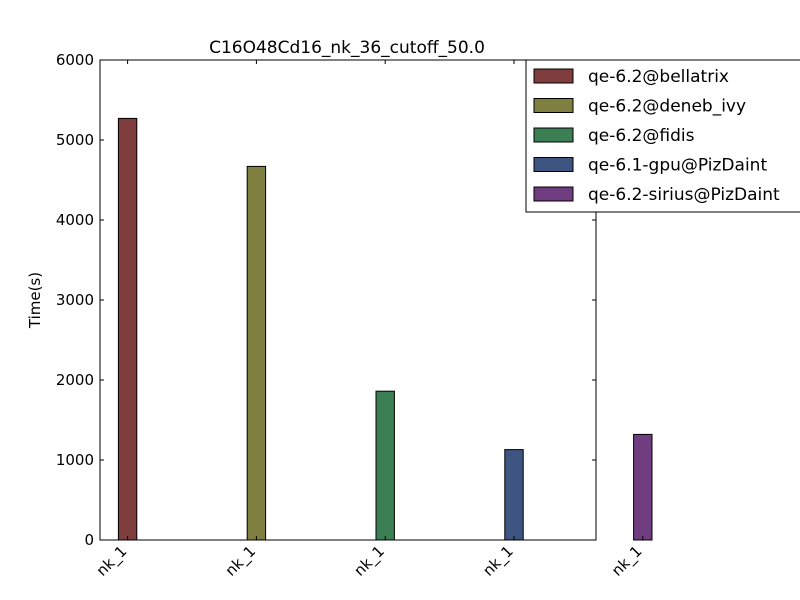 This screenshot has width=800, height=600. Describe the element at coordinates (75, 380) in the screenshot. I see `y-tick-label: 2000` at that location.